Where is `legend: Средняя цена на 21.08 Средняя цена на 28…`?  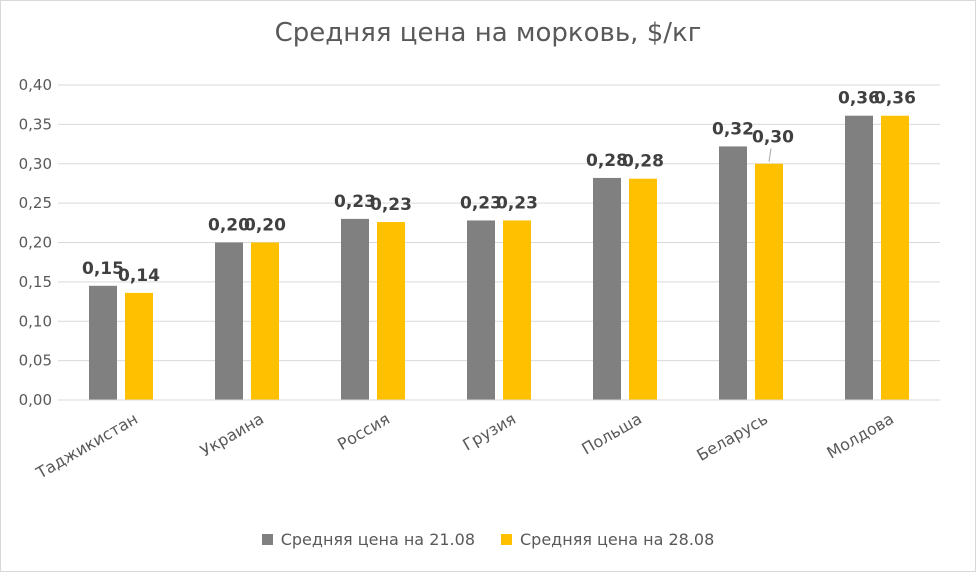
legend: Средняя цена на 21.08 Средняя цена на 28… is located at coordinates (488, 539).